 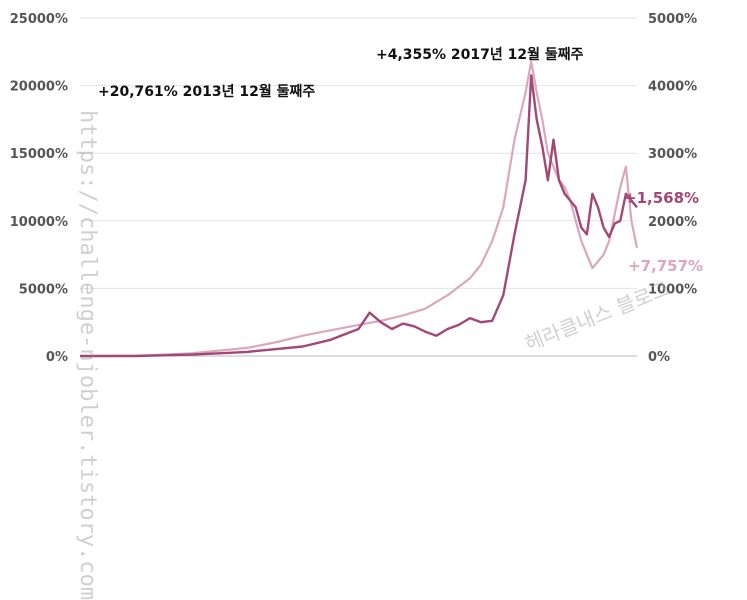 I want to click on right-tick-label: 2000%, so click(x=672, y=222).